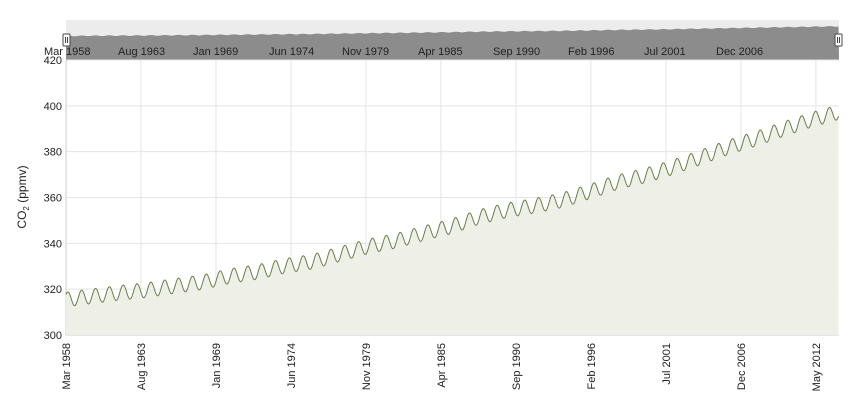 This screenshot has height=400, width=861. I want to click on x-tick-label: May 2012, so click(817, 367).